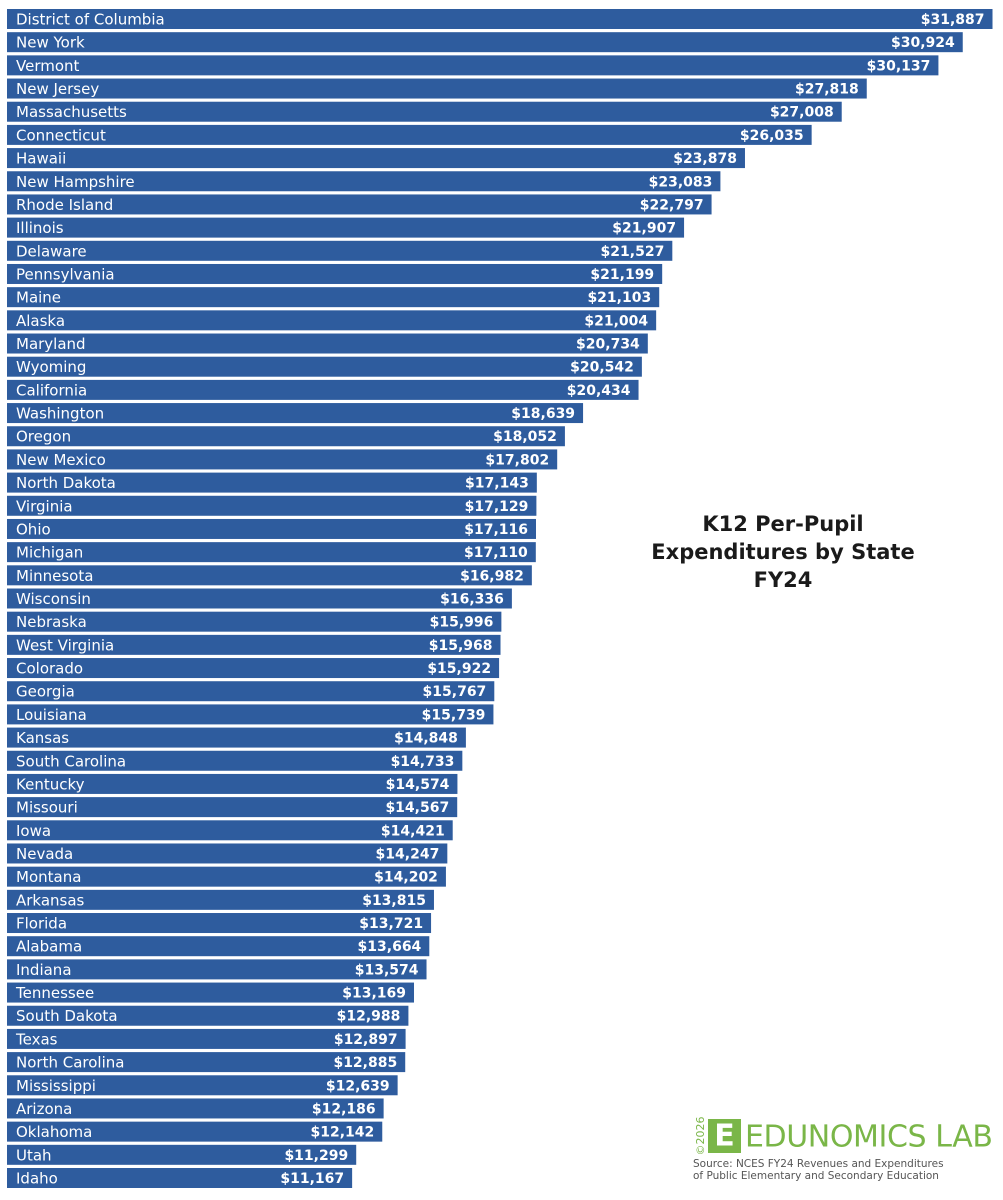 The width and height of the screenshot is (1003, 1200). Describe the element at coordinates (47, 808) in the screenshot. I see `category-label: Missouri` at that location.